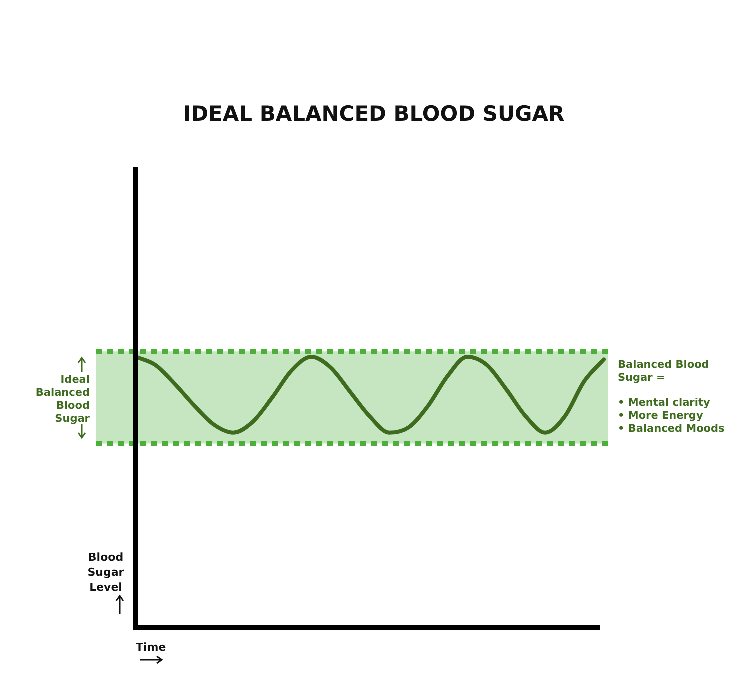 The height and width of the screenshot is (698, 748). Describe the element at coordinates (664, 371) in the screenshot. I see `text: Balanced Blood Sugar =` at that location.